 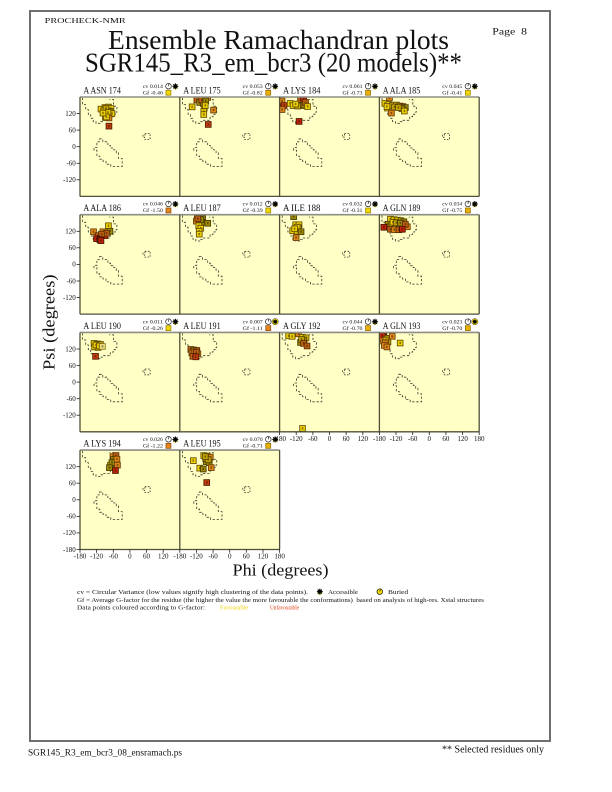 I want to click on svg-text: A GLN 193, so click(x=402, y=326).